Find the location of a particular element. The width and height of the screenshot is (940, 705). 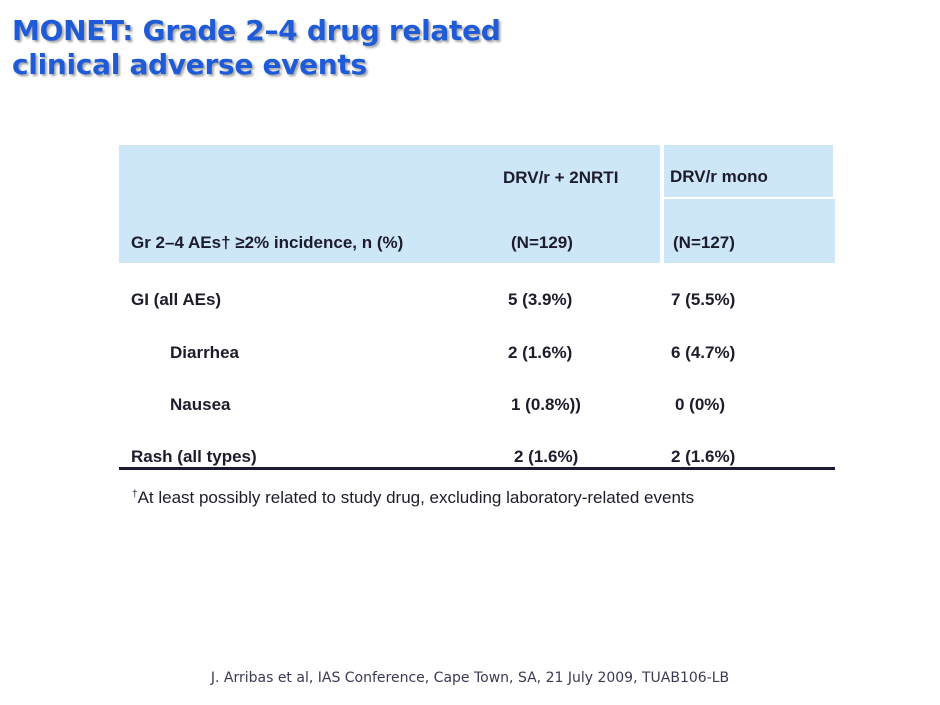

cell-nausea-drv-2nrti: 1 (0.8%)) is located at coordinates (546, 404).